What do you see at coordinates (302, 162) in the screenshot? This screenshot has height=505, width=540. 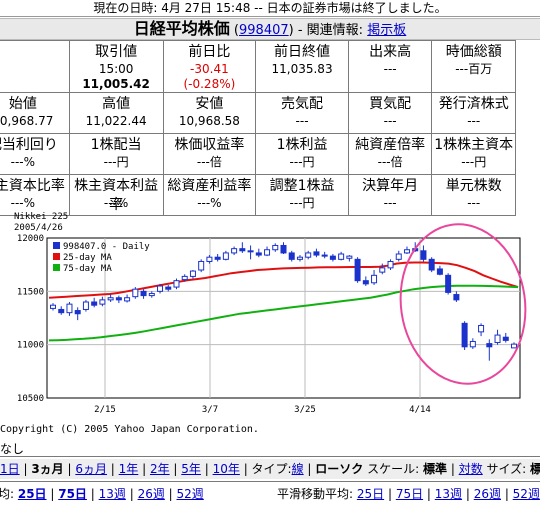 I see `stats-value: ---円` at bounding box center [302, 162].